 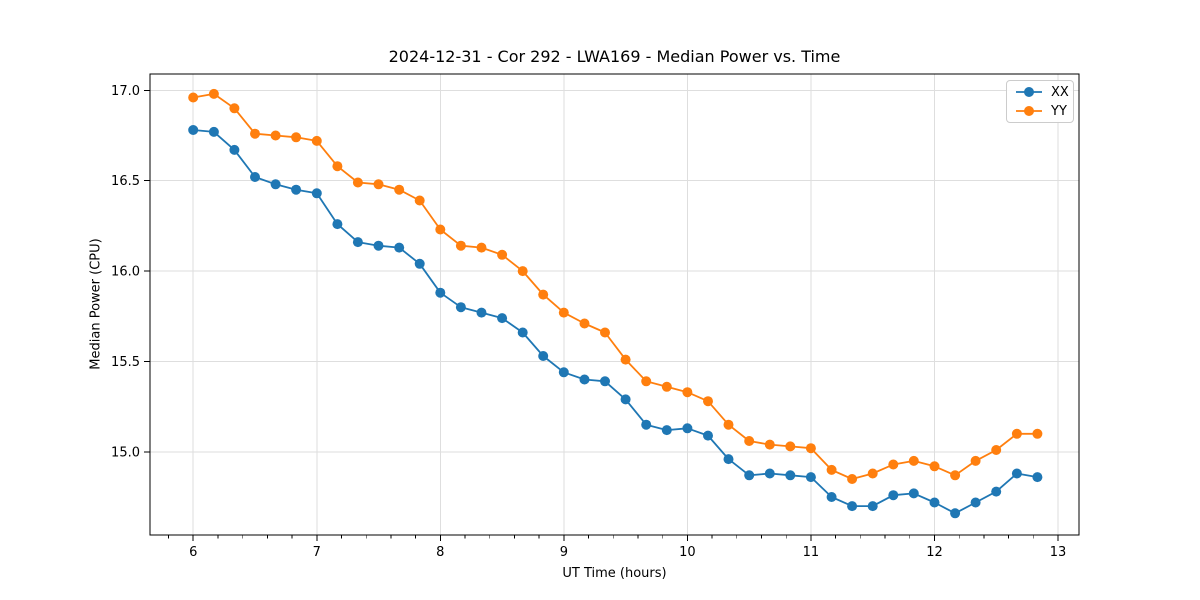 I want to click on x-axis-label: UT Time (hours), so click(x=614, y=573).